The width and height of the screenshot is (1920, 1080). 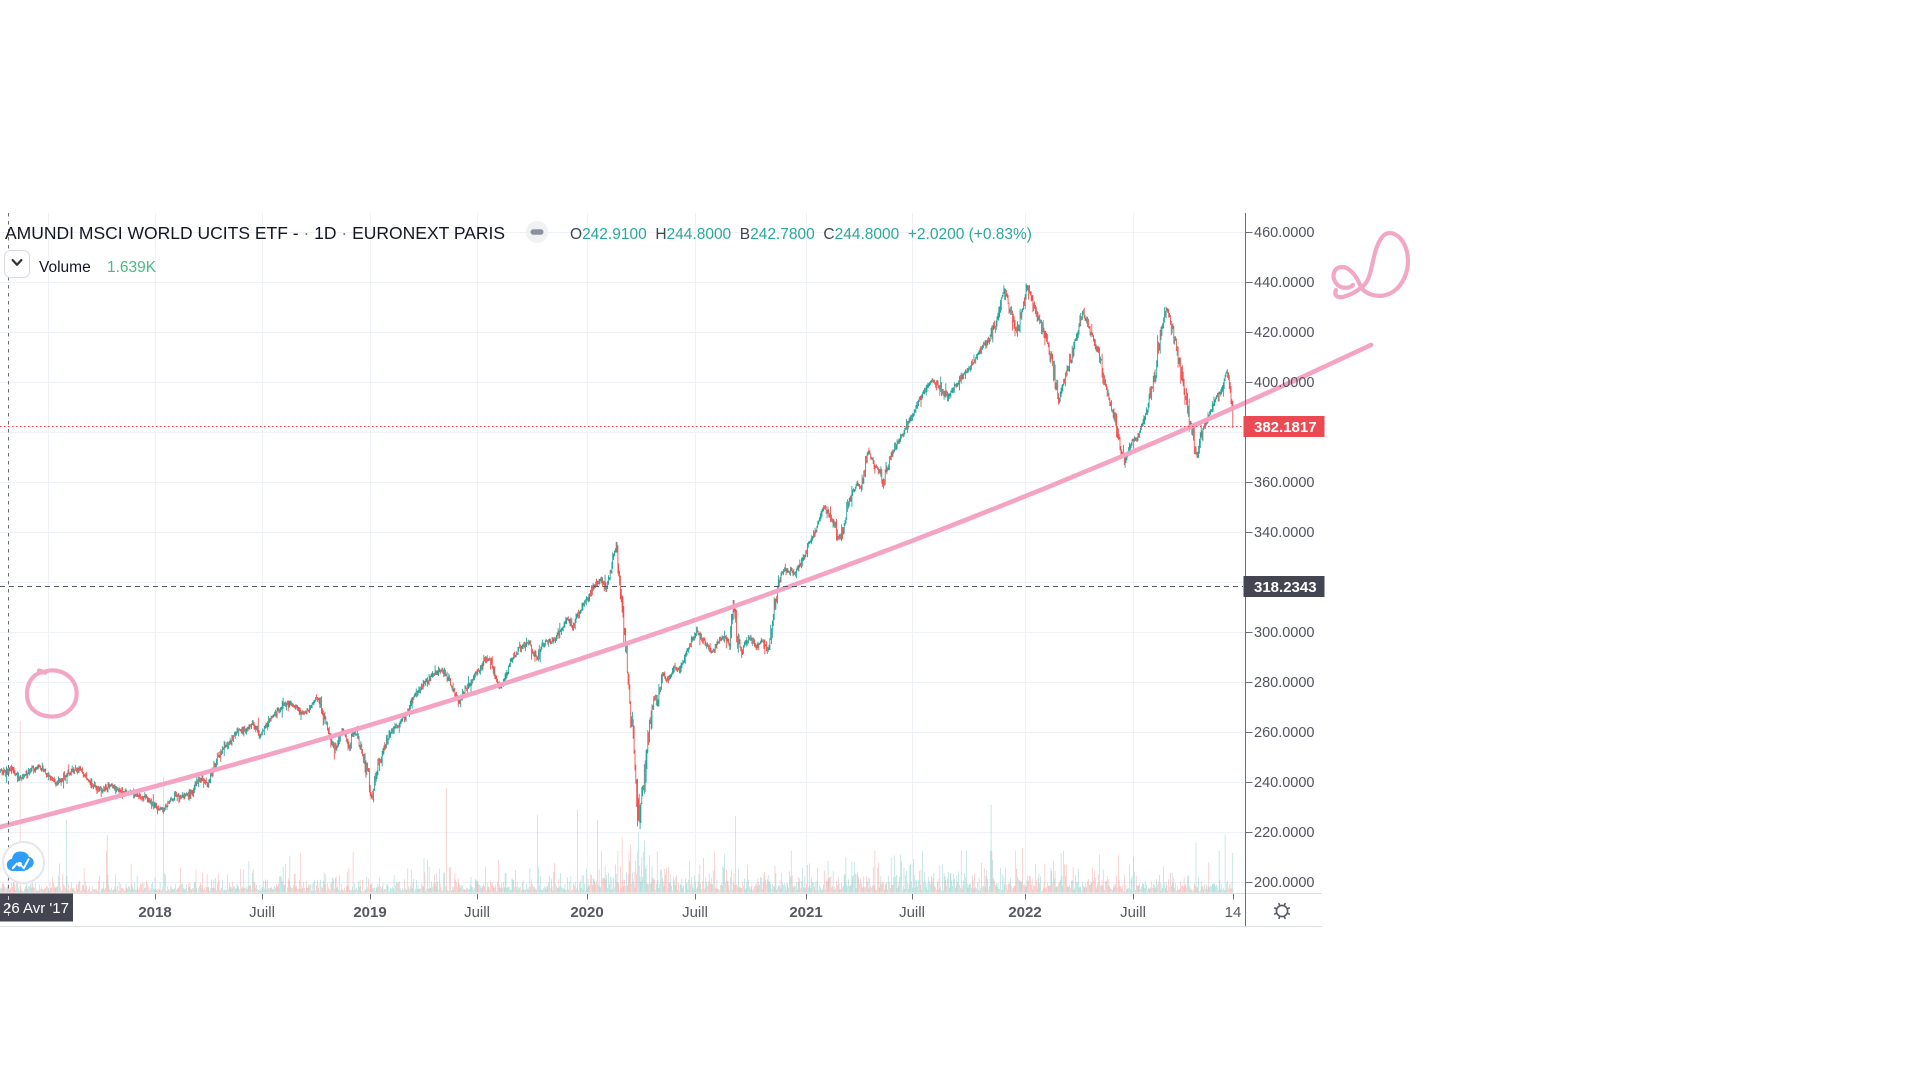 What do you see at coordinates (154, 912) in the screenshot?
I see `svg-text: 2018` at bounding box center [154, 912].